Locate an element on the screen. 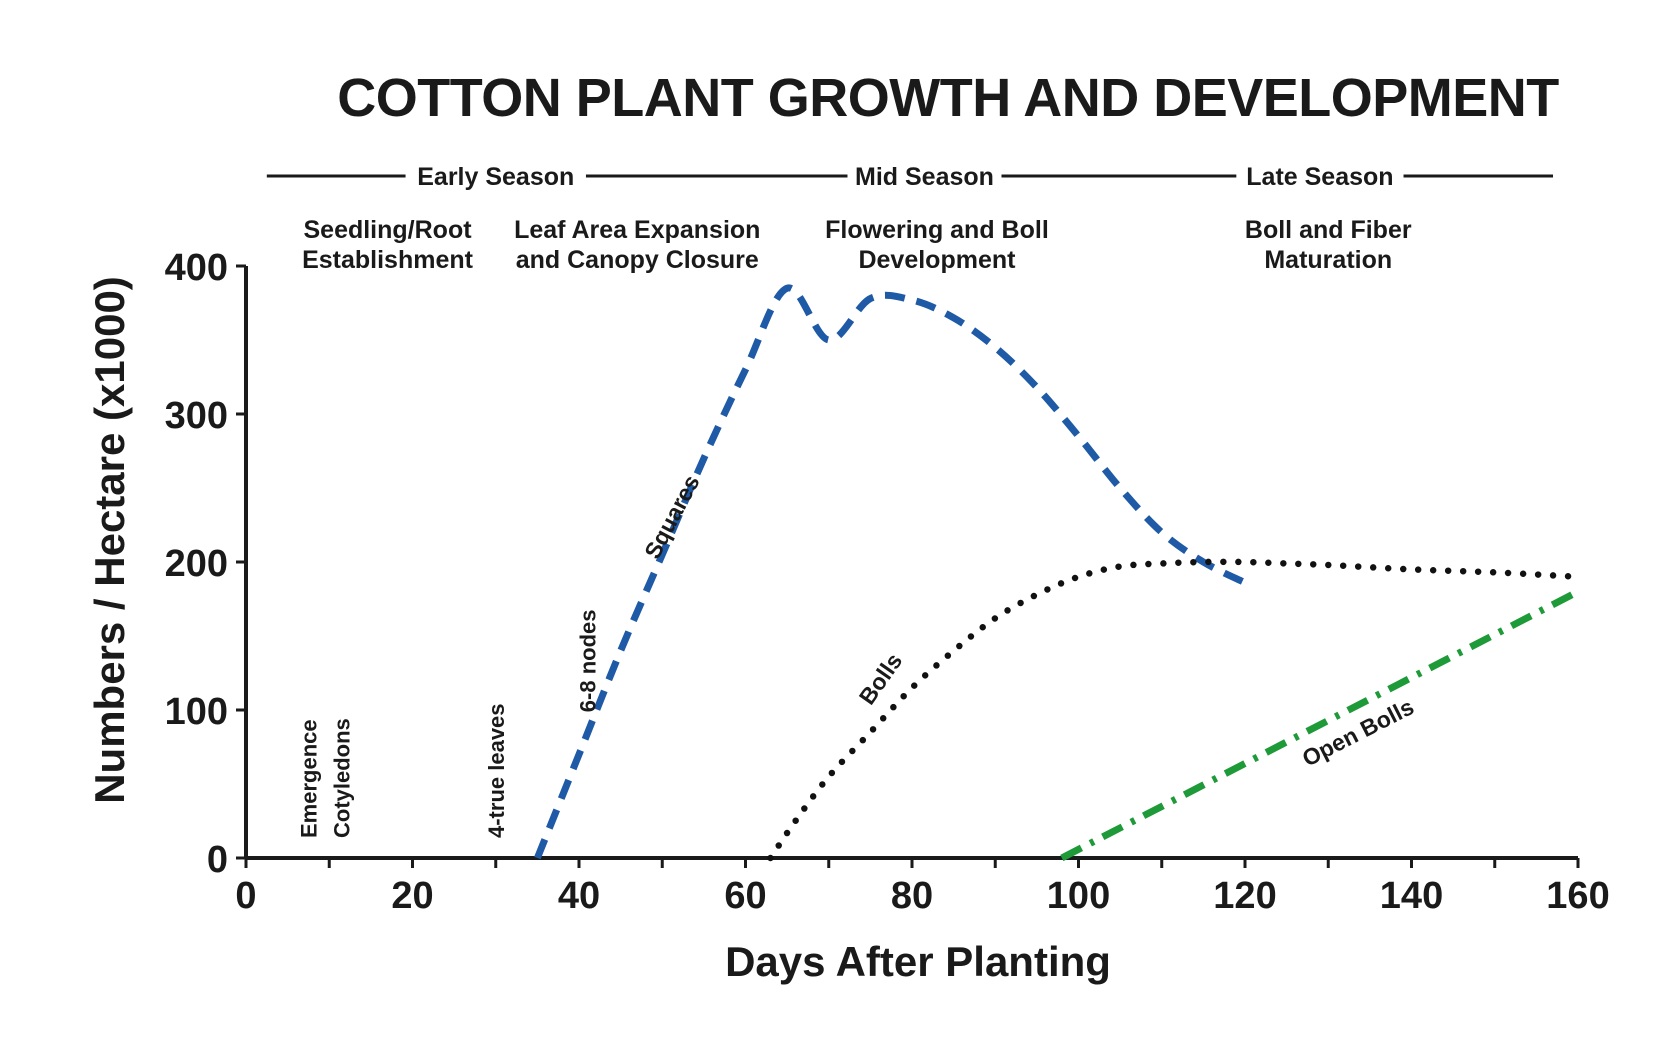 This screenshot has height=1042, width=1680. stage-annotation: 4-true leaves is located at coordinates (496, 770).